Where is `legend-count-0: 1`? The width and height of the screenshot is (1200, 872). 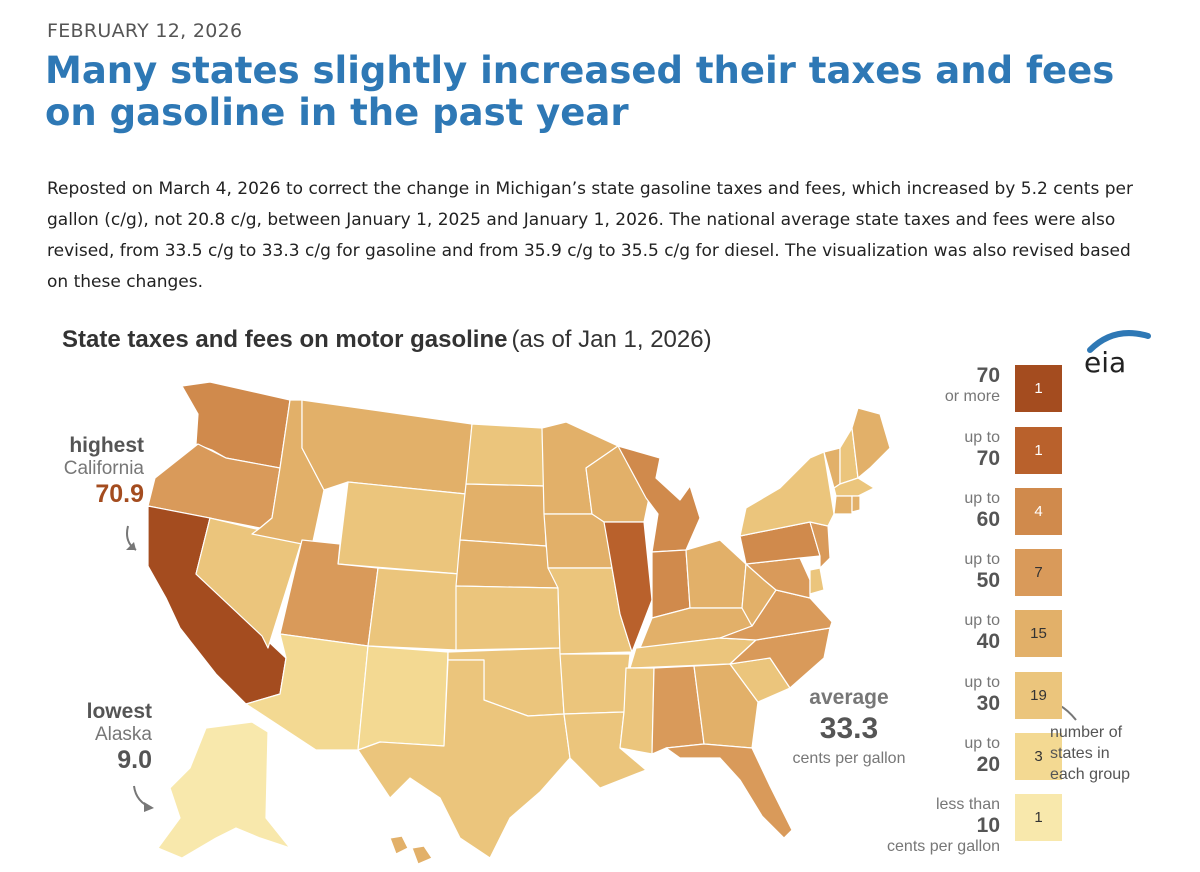 legend-count-0: 1 is located at coordinates (1038, 388).